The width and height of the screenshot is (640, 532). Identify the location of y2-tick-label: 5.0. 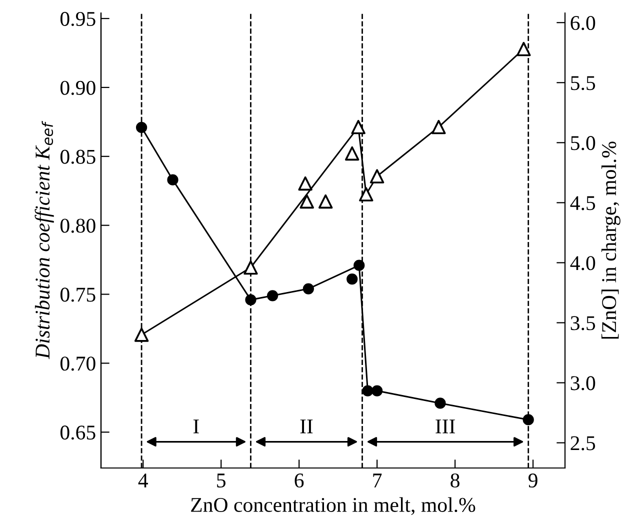
(583, 143).